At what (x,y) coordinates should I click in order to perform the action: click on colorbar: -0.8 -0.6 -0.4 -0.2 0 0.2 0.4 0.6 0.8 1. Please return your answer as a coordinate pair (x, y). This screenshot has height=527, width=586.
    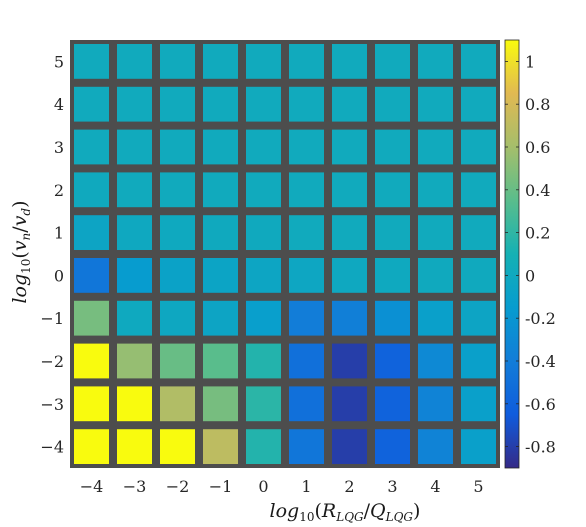
    Looking at the image, I should click on (530, 254).